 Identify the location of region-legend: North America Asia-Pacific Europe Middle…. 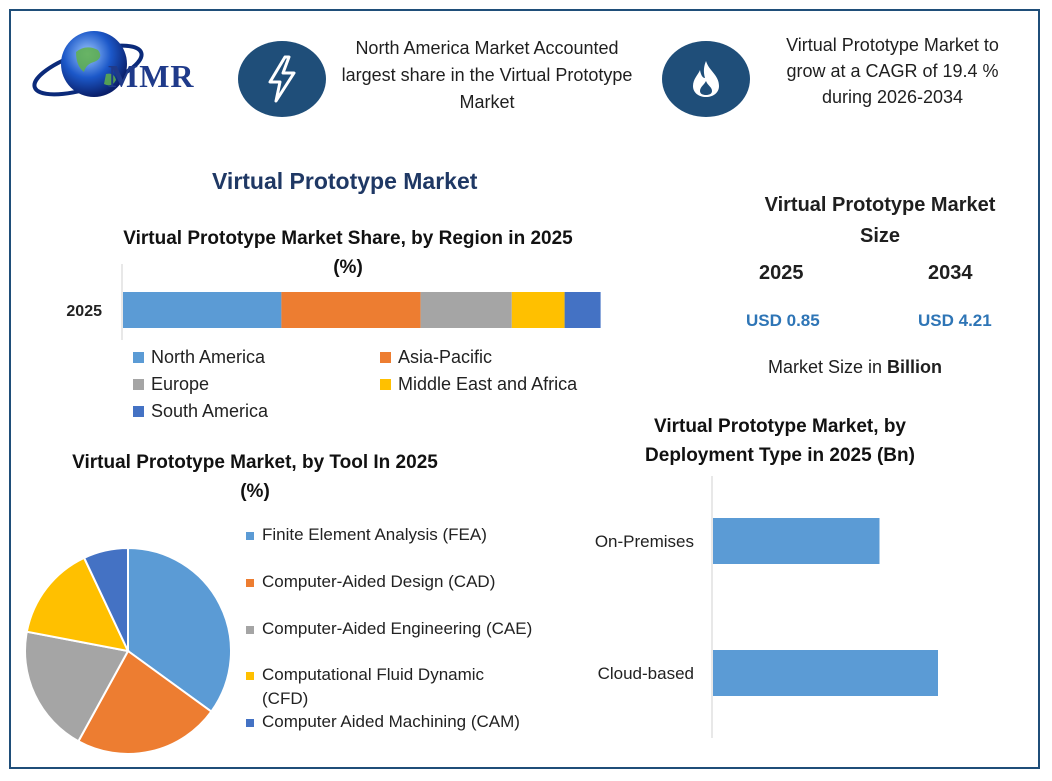
(368, 384).